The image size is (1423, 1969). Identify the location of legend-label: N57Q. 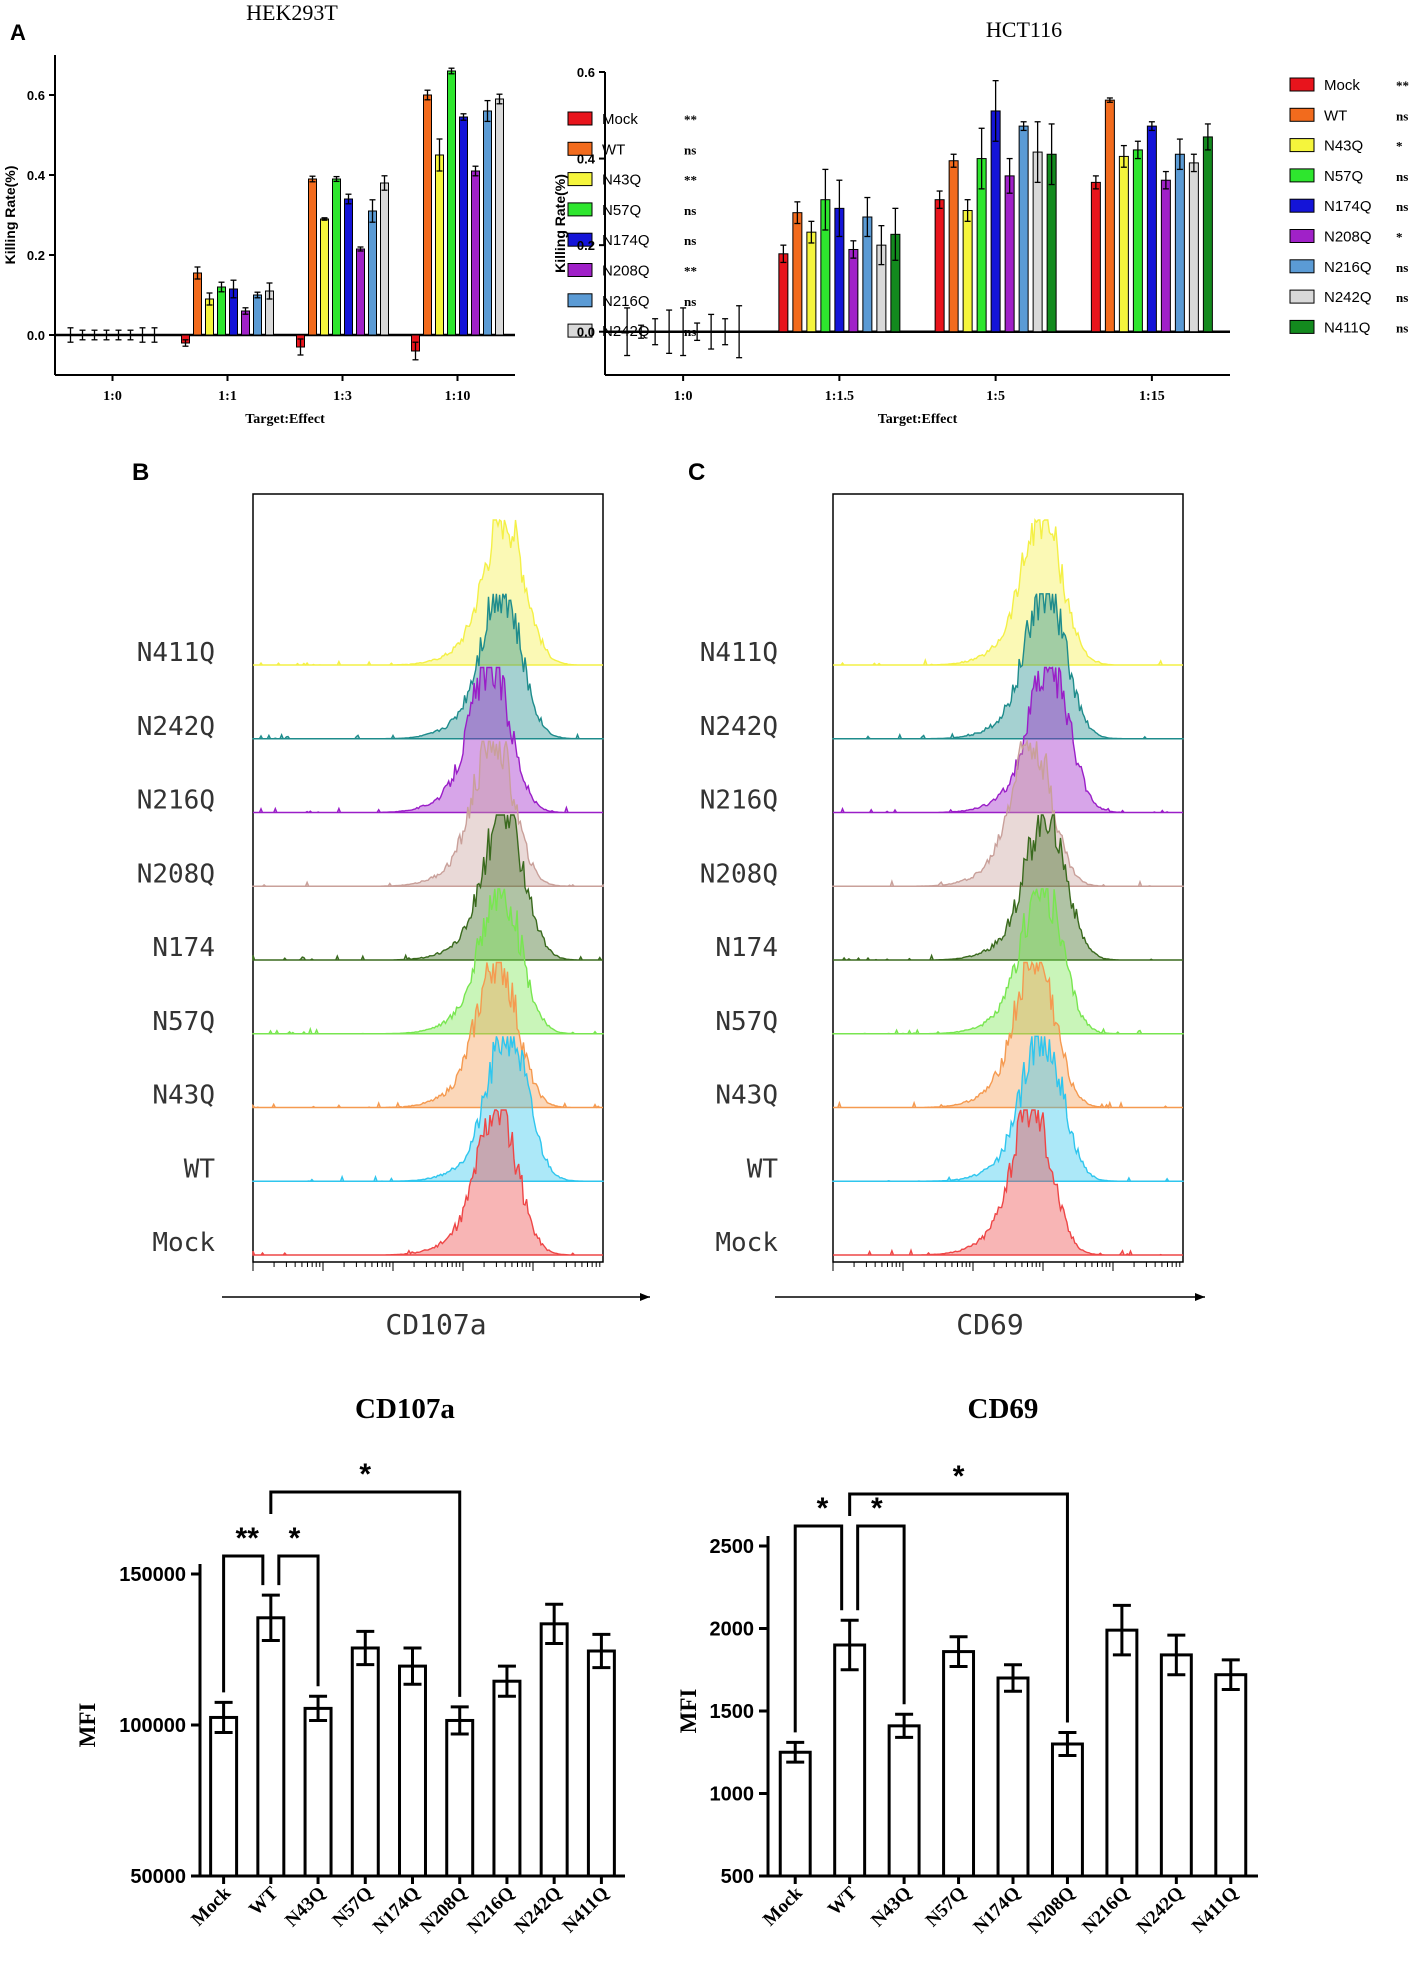
(1343, 176).